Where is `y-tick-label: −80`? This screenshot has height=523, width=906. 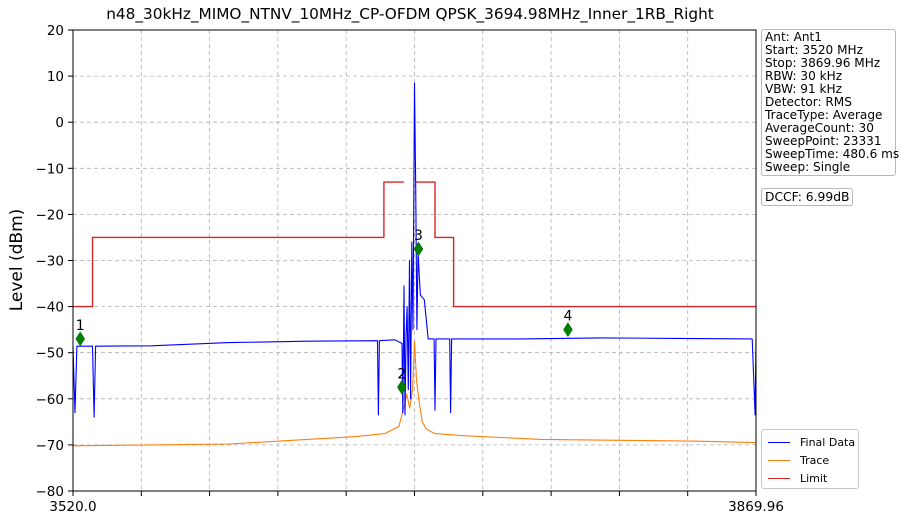 y-tick-label: −80 is located at coordinates (50, 492).